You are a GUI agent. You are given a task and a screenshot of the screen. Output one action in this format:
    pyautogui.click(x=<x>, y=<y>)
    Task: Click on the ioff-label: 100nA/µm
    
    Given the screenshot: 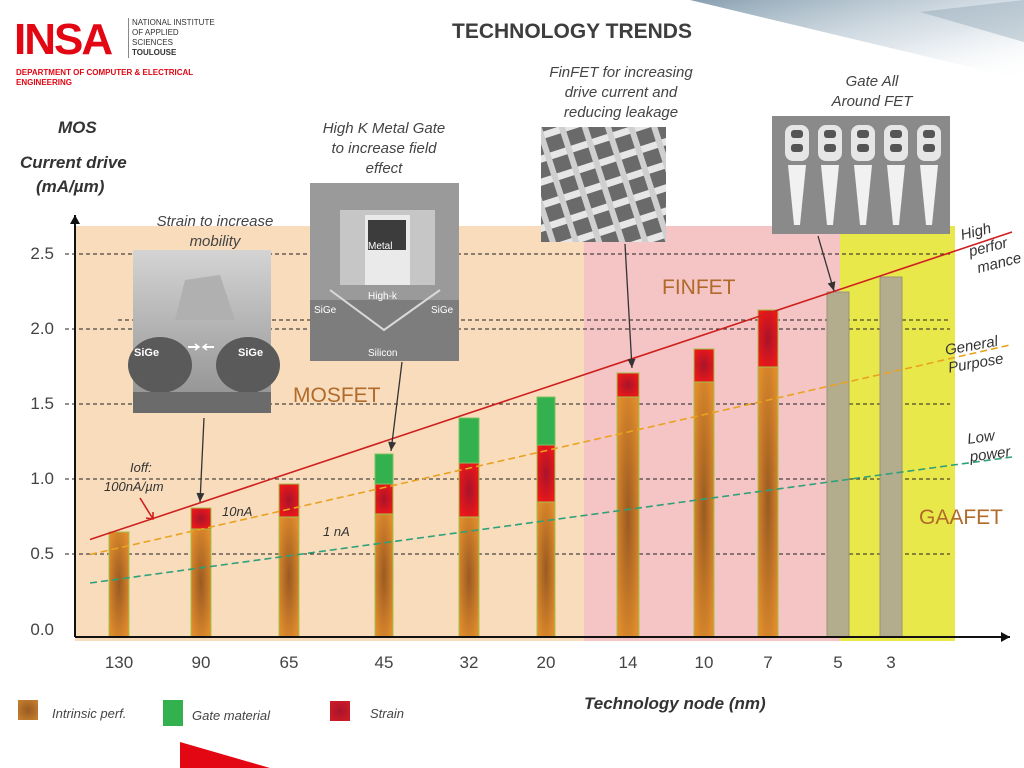 What is the action you would take?
    pyautogui.click(x=134, y=486)
    